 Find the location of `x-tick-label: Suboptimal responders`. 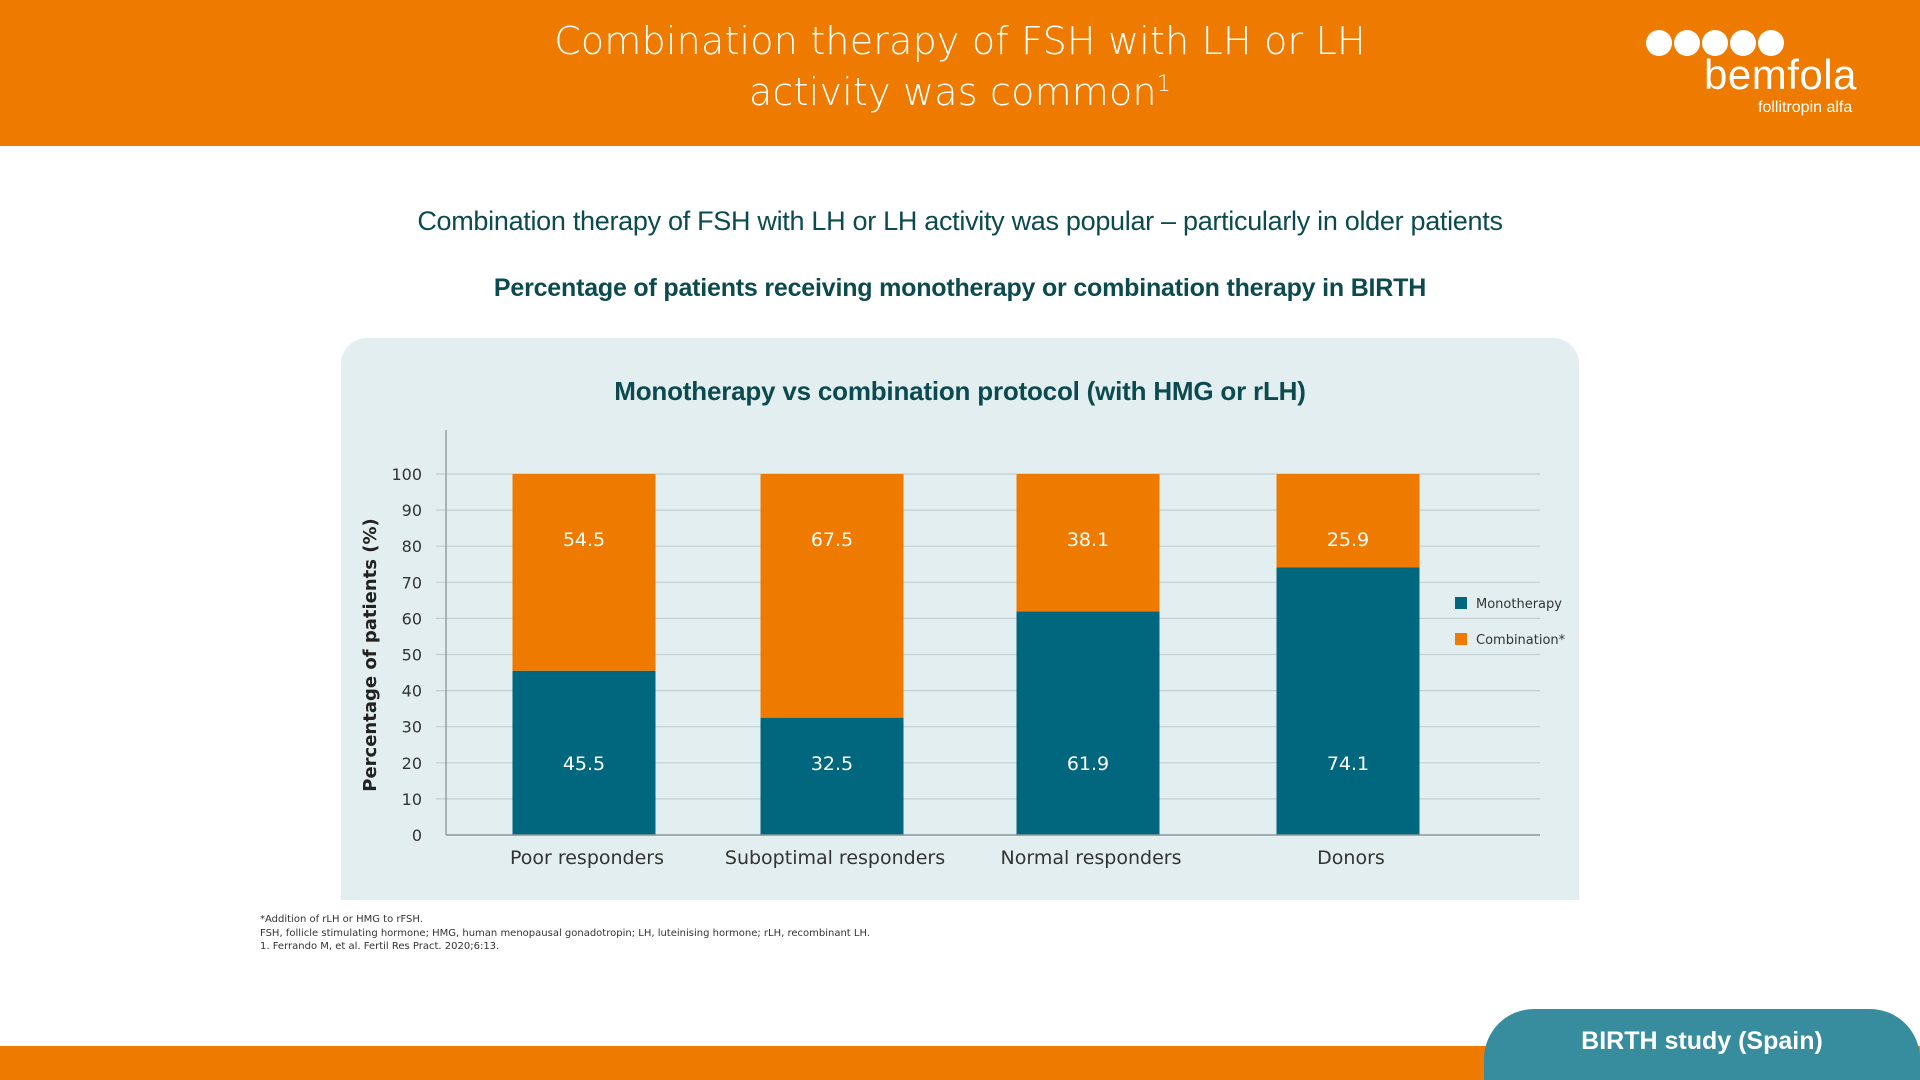

x-tick-label: Suboptimal responders is located at coordinates (835, 858).